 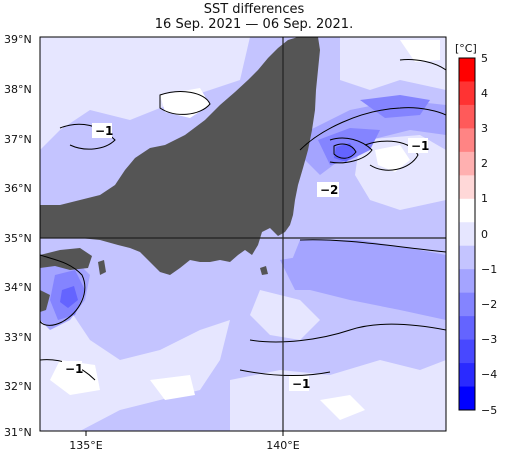 What do you see at coordinates (18, 432) in the screenshot?
I see `y-tick-label: 31°N` at bounding box center [18, 432].